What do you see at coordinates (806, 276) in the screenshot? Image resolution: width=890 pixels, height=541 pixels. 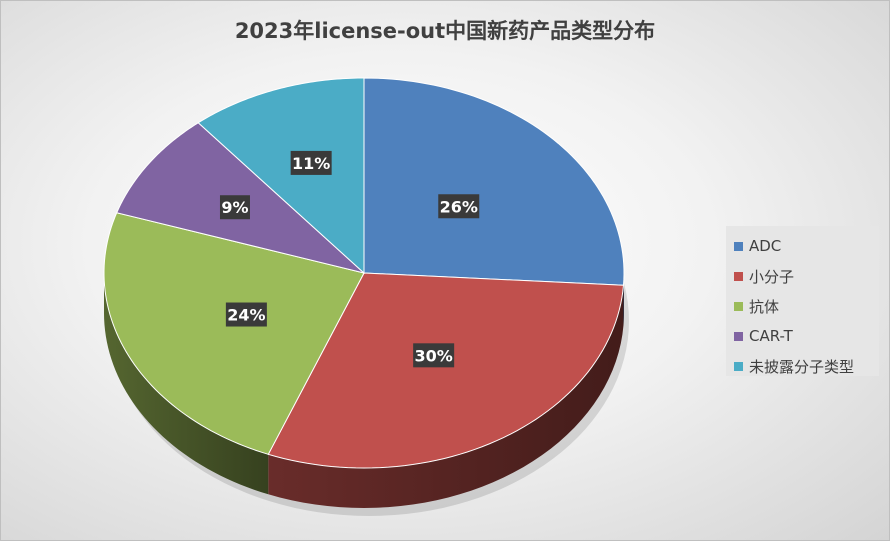 I see `legend-item: 小分子` at bounding box center [806, 276].